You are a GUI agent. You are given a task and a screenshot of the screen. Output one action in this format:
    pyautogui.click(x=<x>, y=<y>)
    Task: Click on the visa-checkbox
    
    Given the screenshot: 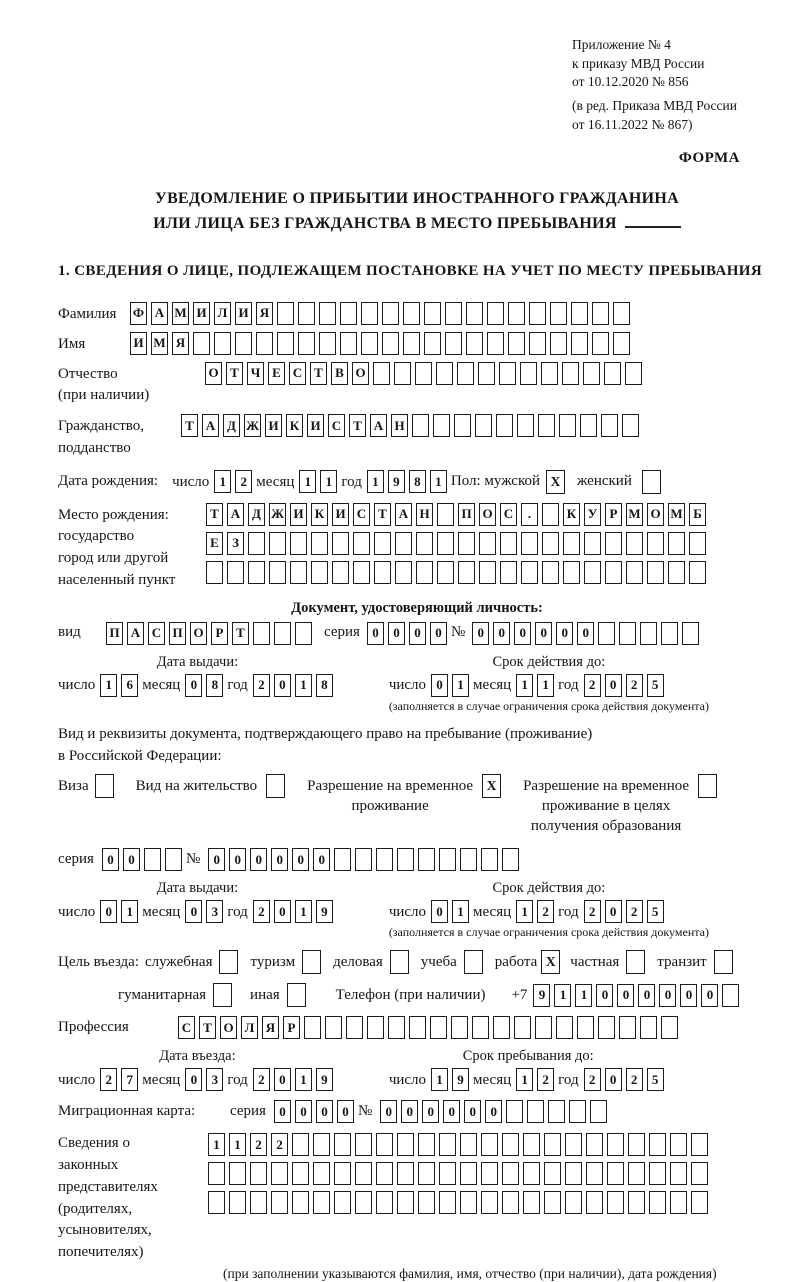 What is the action you would take?
    pyautogui.click(x=104, y=785)
    